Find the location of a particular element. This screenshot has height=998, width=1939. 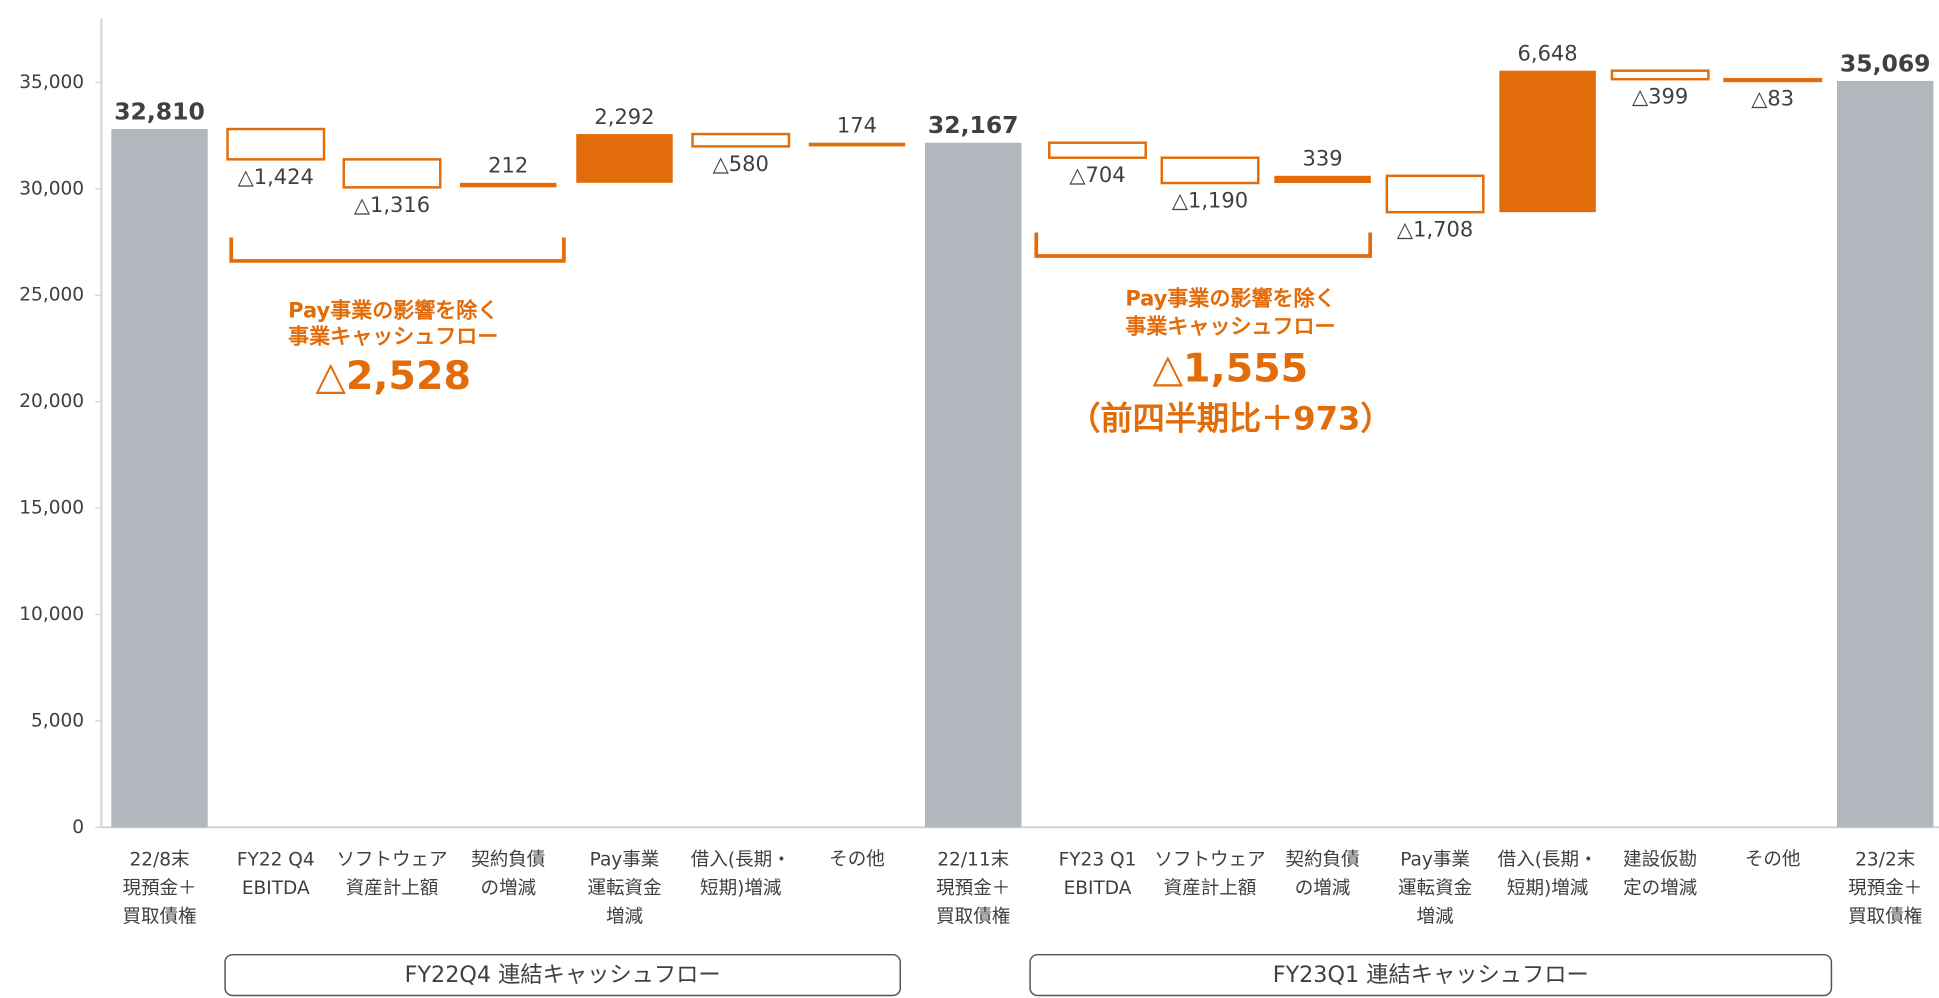

y-tick-label: 35,000 is located at coordinates (51, 82).